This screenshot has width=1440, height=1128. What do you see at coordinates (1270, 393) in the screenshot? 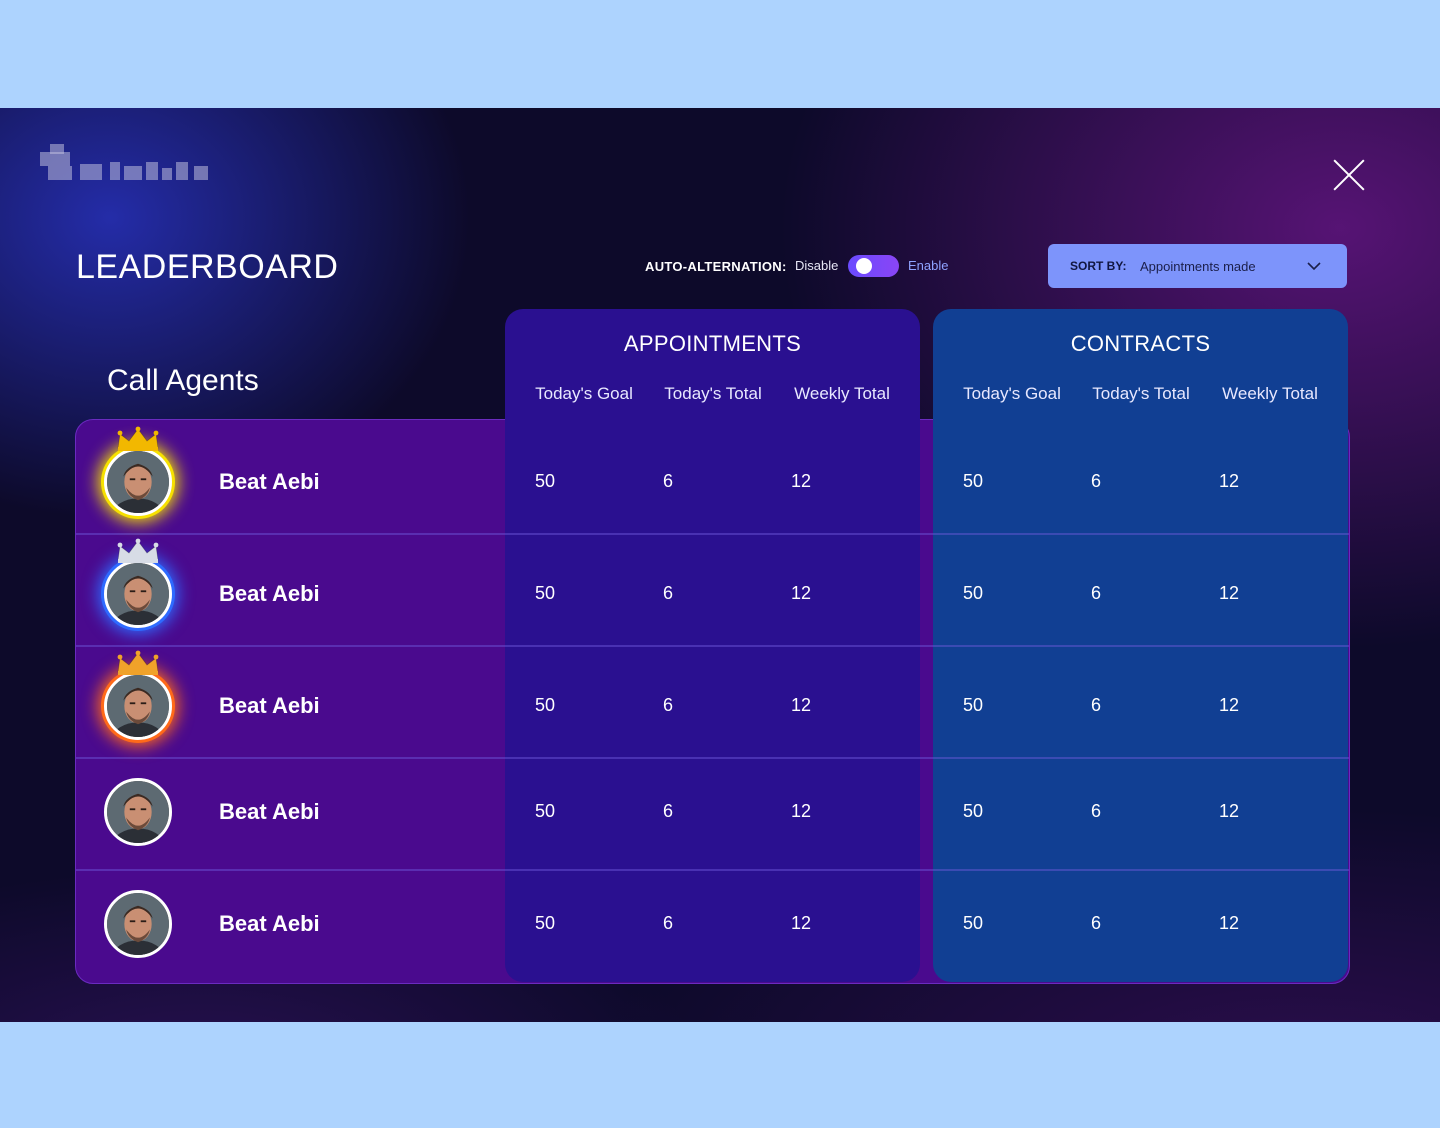
I see `contracts-weekly-total-header: Weekly Total` at bounding box center [1270, 393].